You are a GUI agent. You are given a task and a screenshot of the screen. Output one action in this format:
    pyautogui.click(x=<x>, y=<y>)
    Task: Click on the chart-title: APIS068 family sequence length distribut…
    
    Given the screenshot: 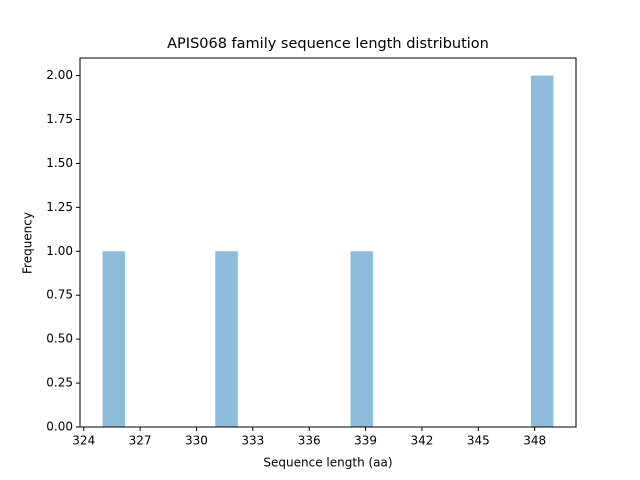 What is the action you would take?
    pyautogui.click(x=328, y=44)
    